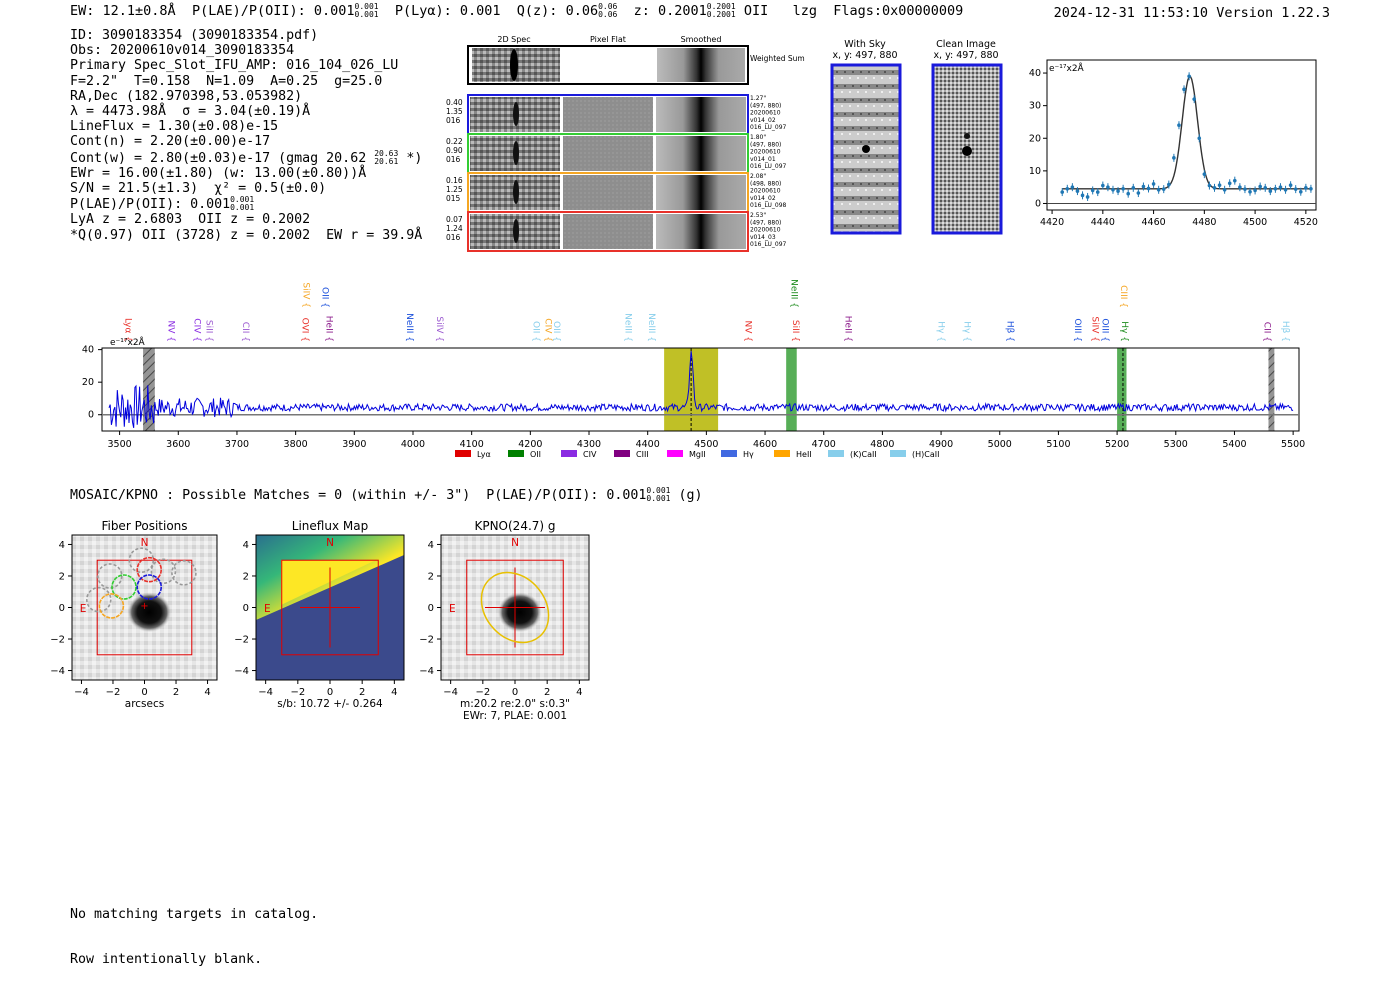  Describe the element at coordinates (925, 454) in the screenshot. I see `legend-label-8: (H)CaII` at that location.